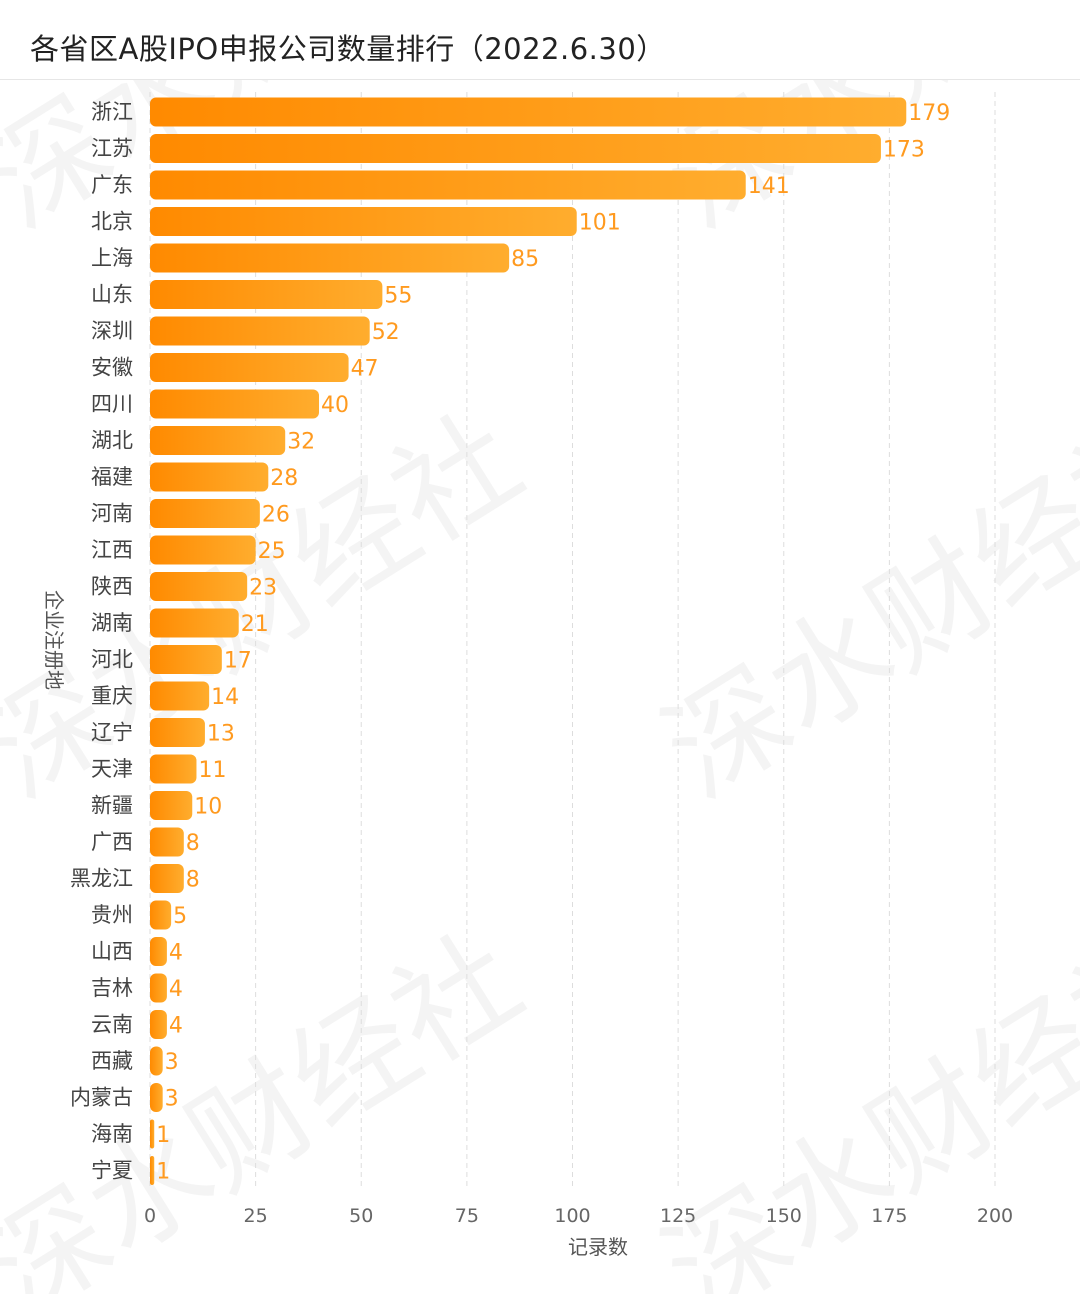 This screenshot has width=1080, height=1294. I want to click on value-label: 85, so click(525, 259).